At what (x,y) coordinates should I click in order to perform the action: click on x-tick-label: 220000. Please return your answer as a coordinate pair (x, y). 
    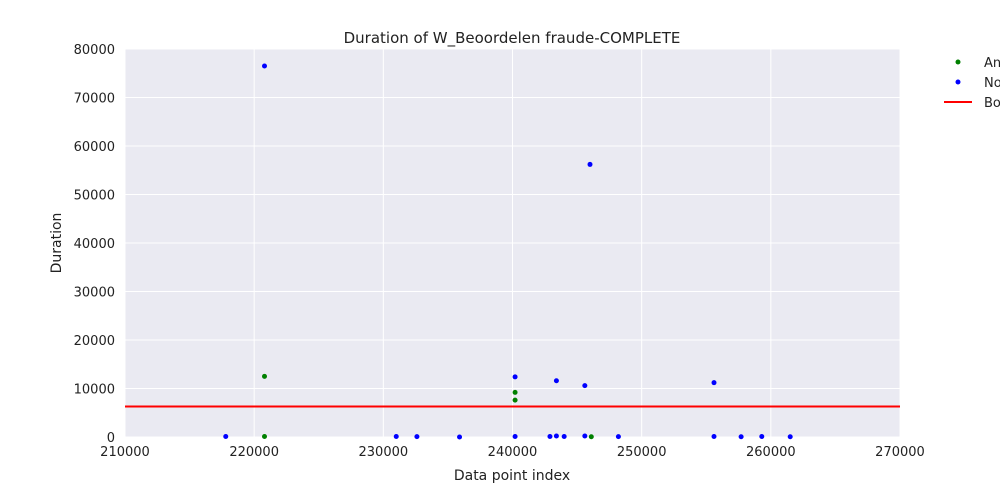
    Looking at the image, I should click on (254, 452).